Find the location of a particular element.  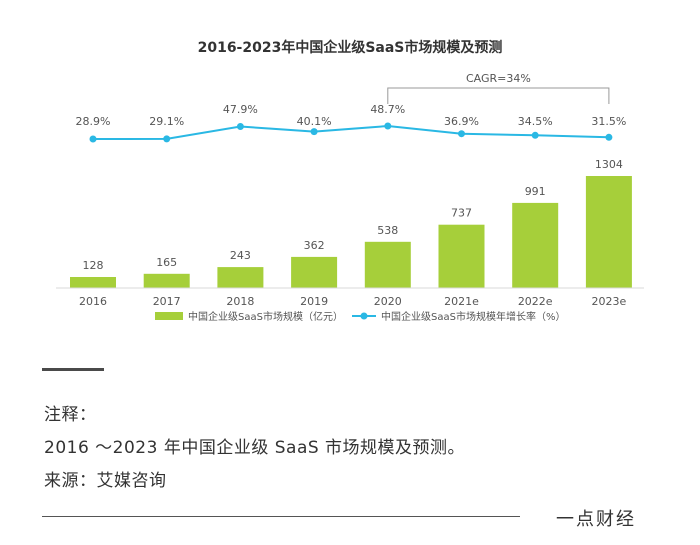

bar-label-2023e: 1304 is located at coordinates (609, 164).